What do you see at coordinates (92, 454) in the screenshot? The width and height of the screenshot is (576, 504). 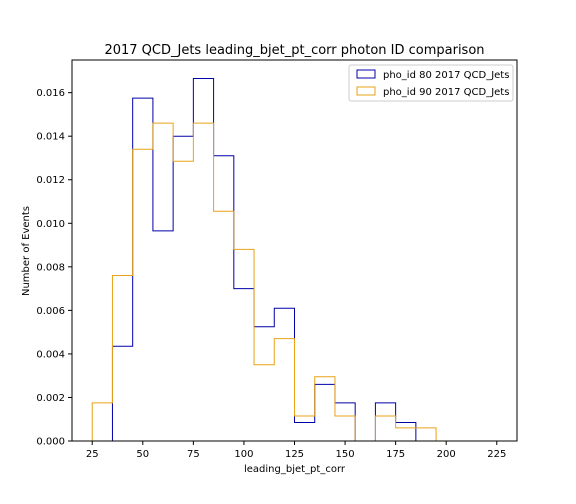 I see `x-tick-label: 25` at bounding box center [92, 454].